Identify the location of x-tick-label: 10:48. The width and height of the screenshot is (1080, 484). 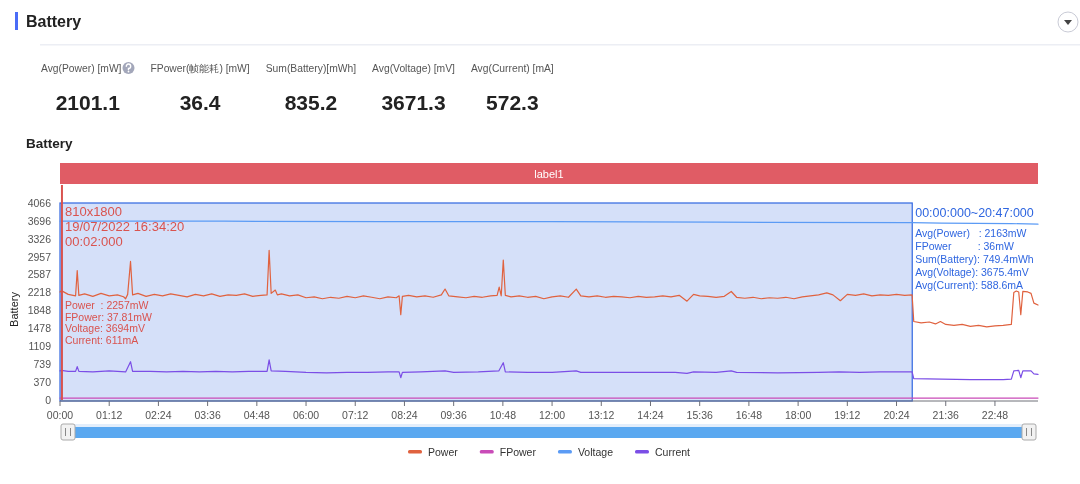
(503, 415).